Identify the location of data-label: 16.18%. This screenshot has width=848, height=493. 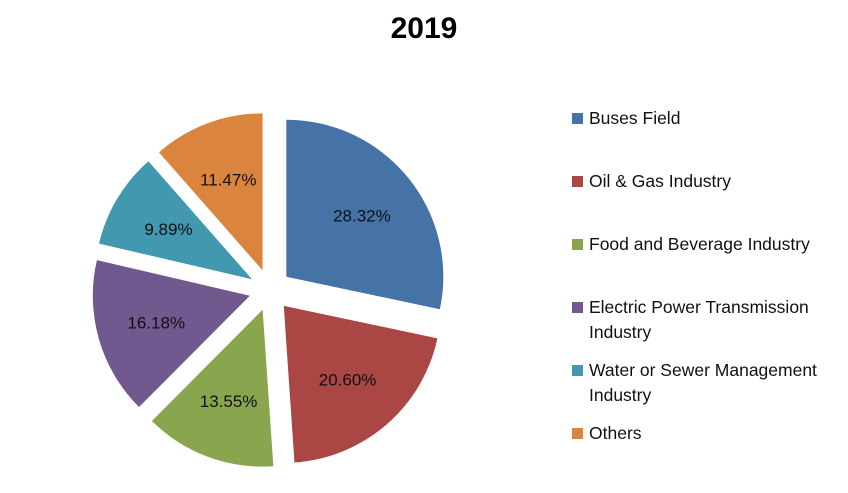
(156, 323).